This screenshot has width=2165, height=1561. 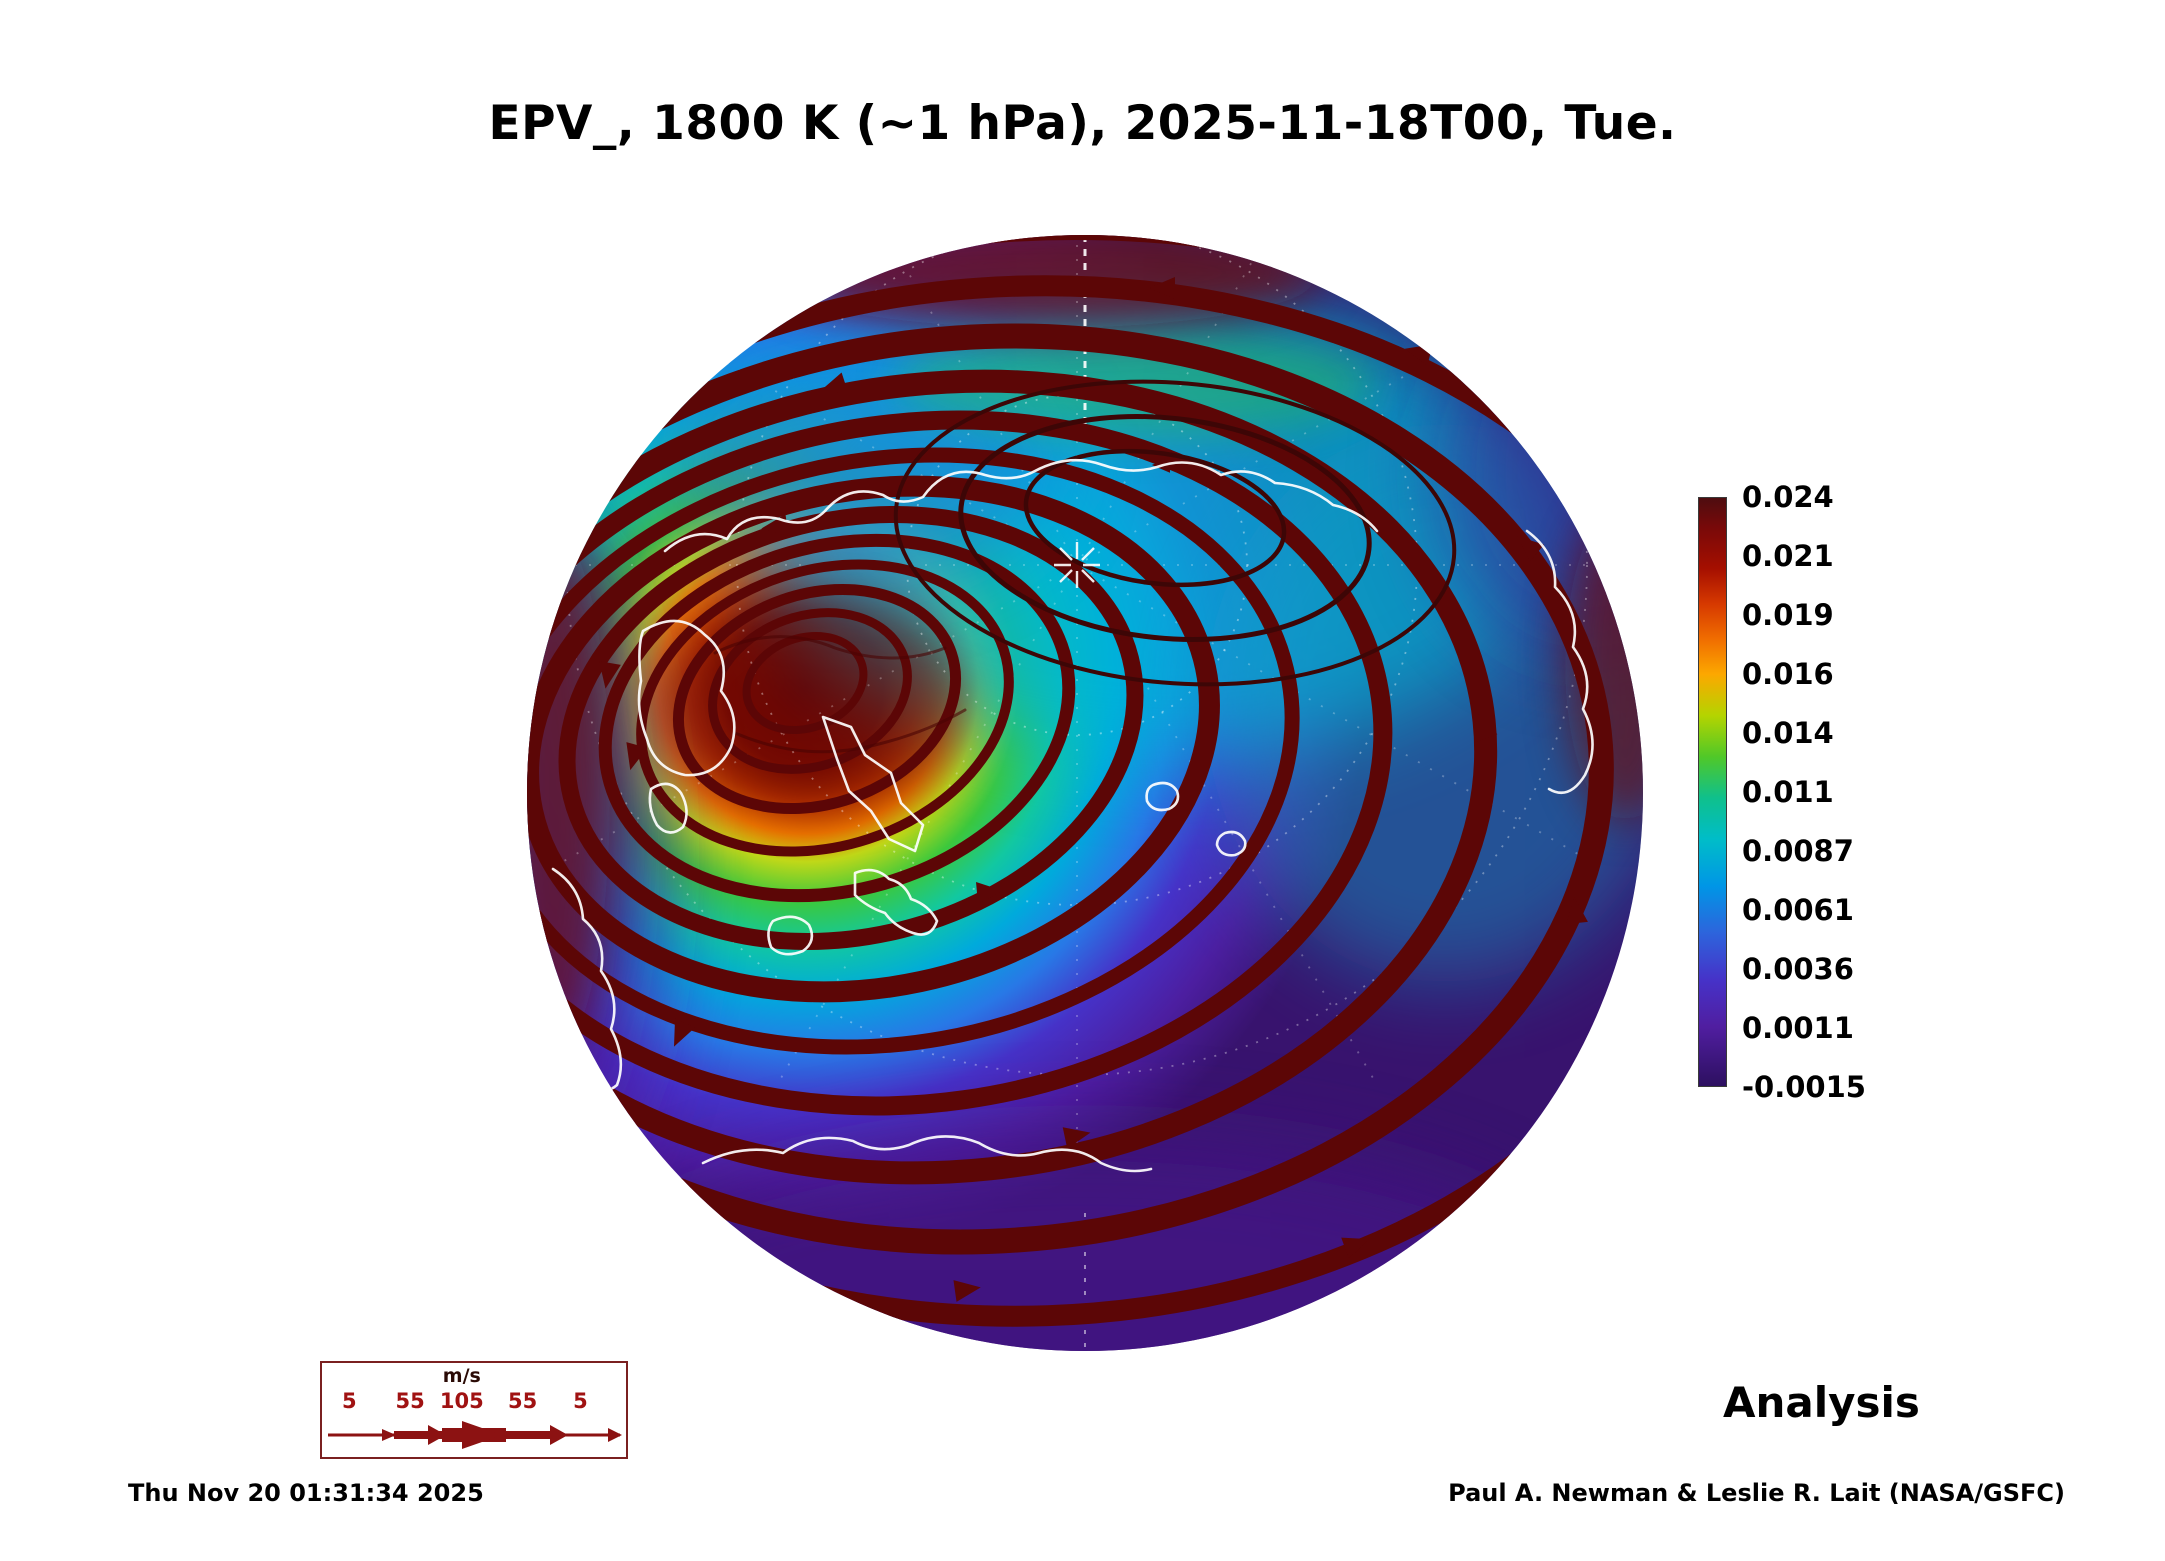 What do you see at coordinates (1712, 792) in the screenshot?
I see `colorbar-gradient` at bounding box center [1712, 792].